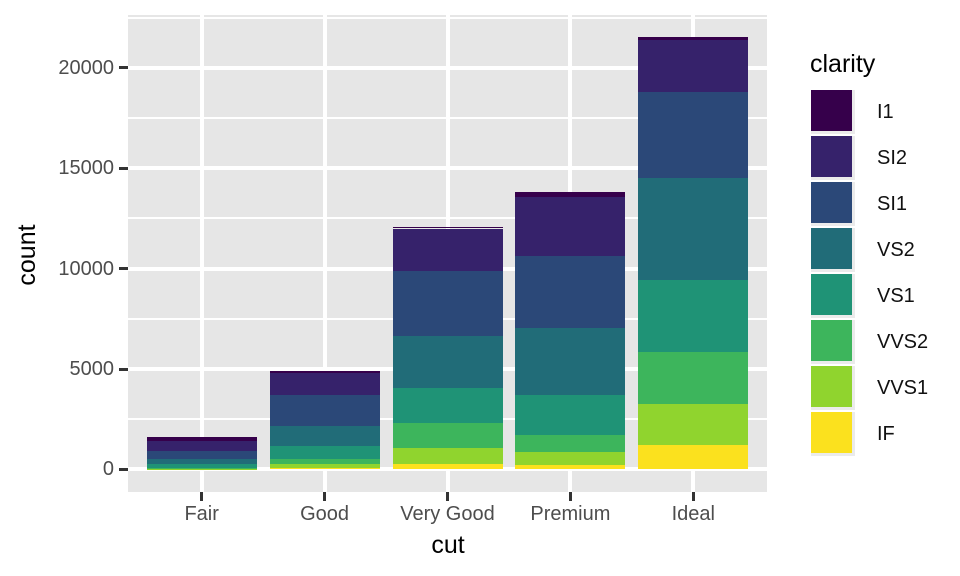 This screenshot has height=576, width=960. What do you see at coordinates (831, 156) in the screenshot?
I see `legend-swatch-si2` at bounding box center [831, 156].